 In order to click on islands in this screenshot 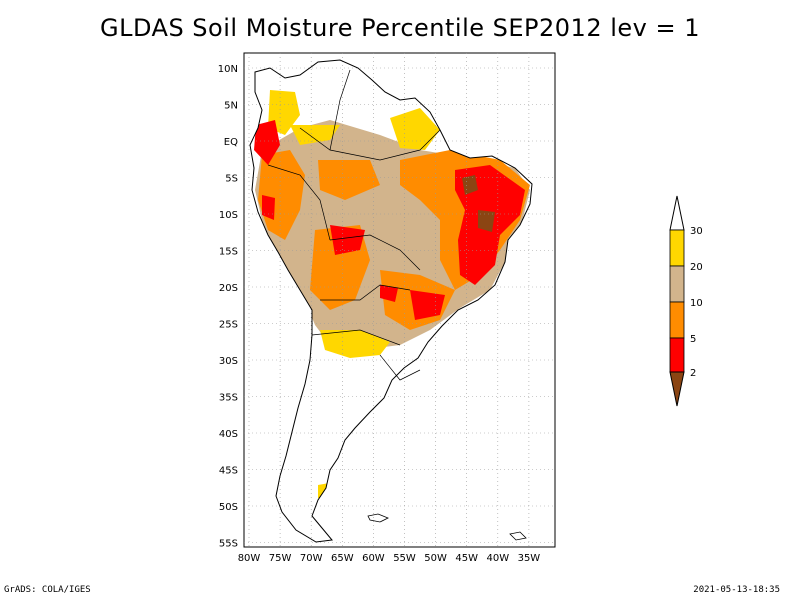, I will do `click(447, 527)`.